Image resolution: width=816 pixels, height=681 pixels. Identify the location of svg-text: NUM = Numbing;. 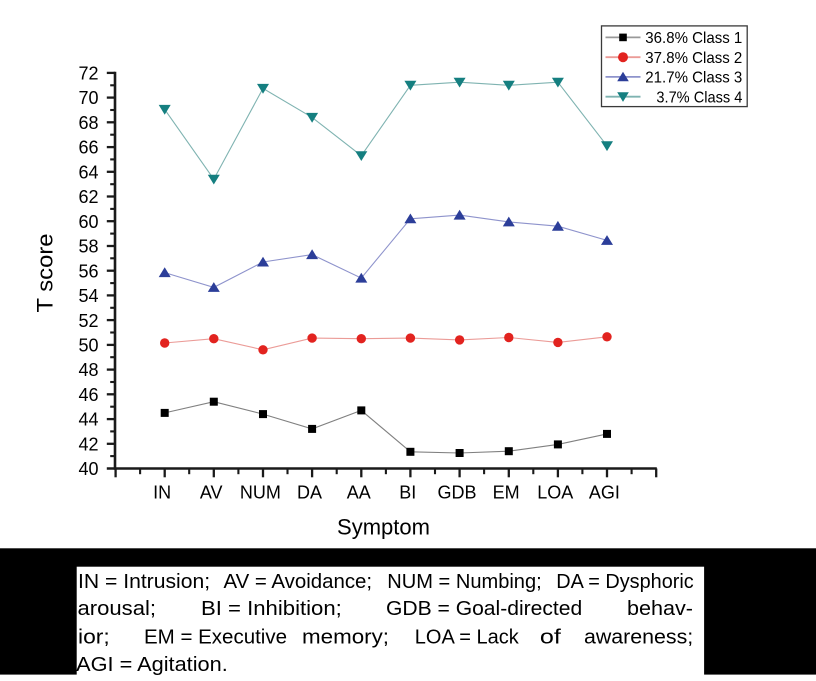
(464, 582).